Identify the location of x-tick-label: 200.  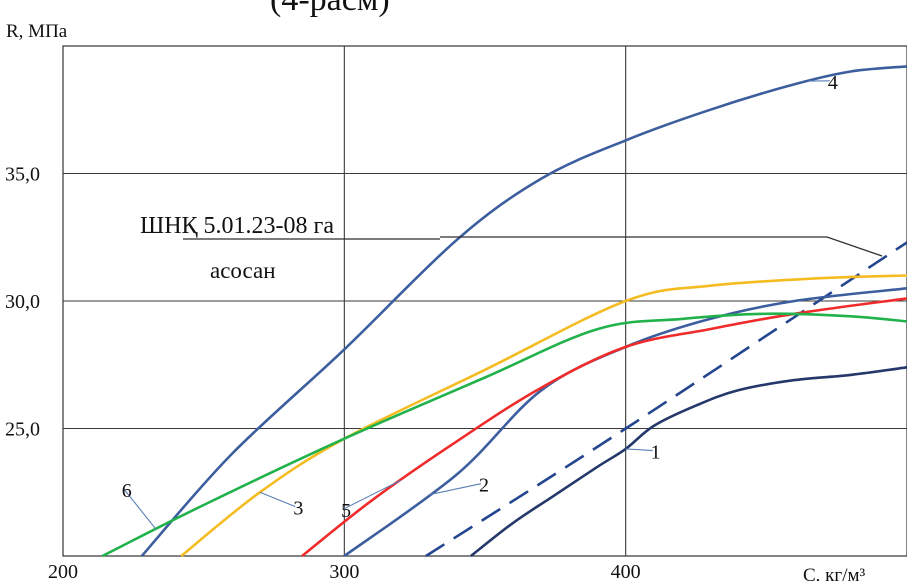
(63, 571).